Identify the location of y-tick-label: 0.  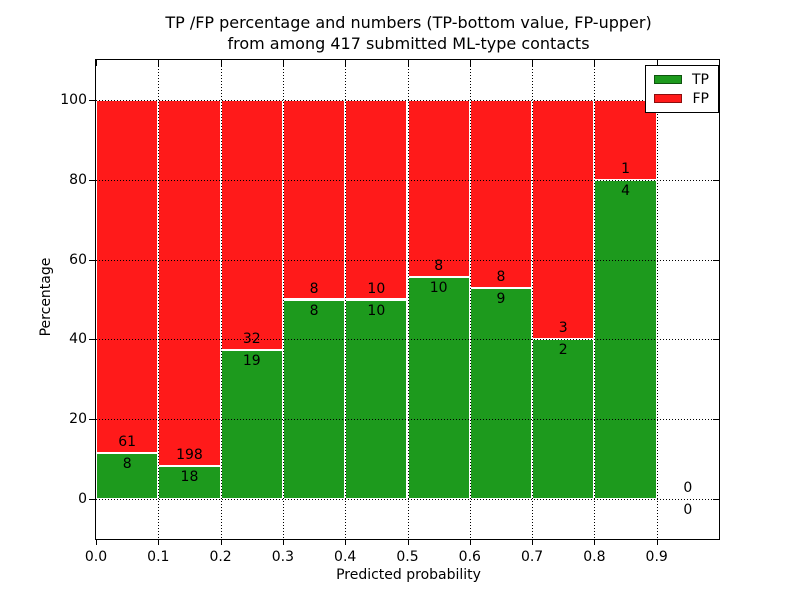
(82, 499).